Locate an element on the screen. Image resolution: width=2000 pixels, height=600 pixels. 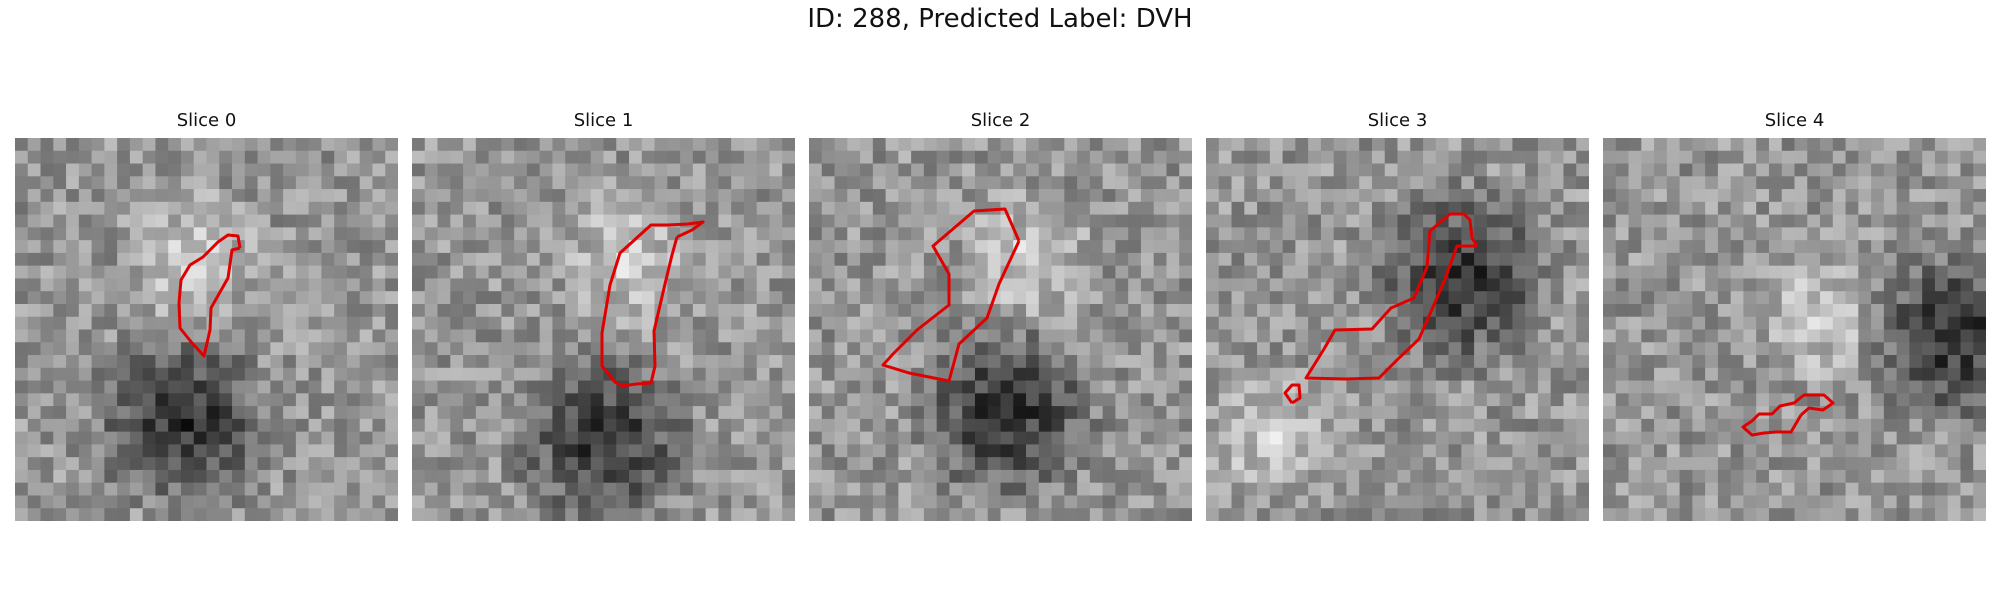
slice-panel-4: Slice 4 is located at coordinates (1794, 312).